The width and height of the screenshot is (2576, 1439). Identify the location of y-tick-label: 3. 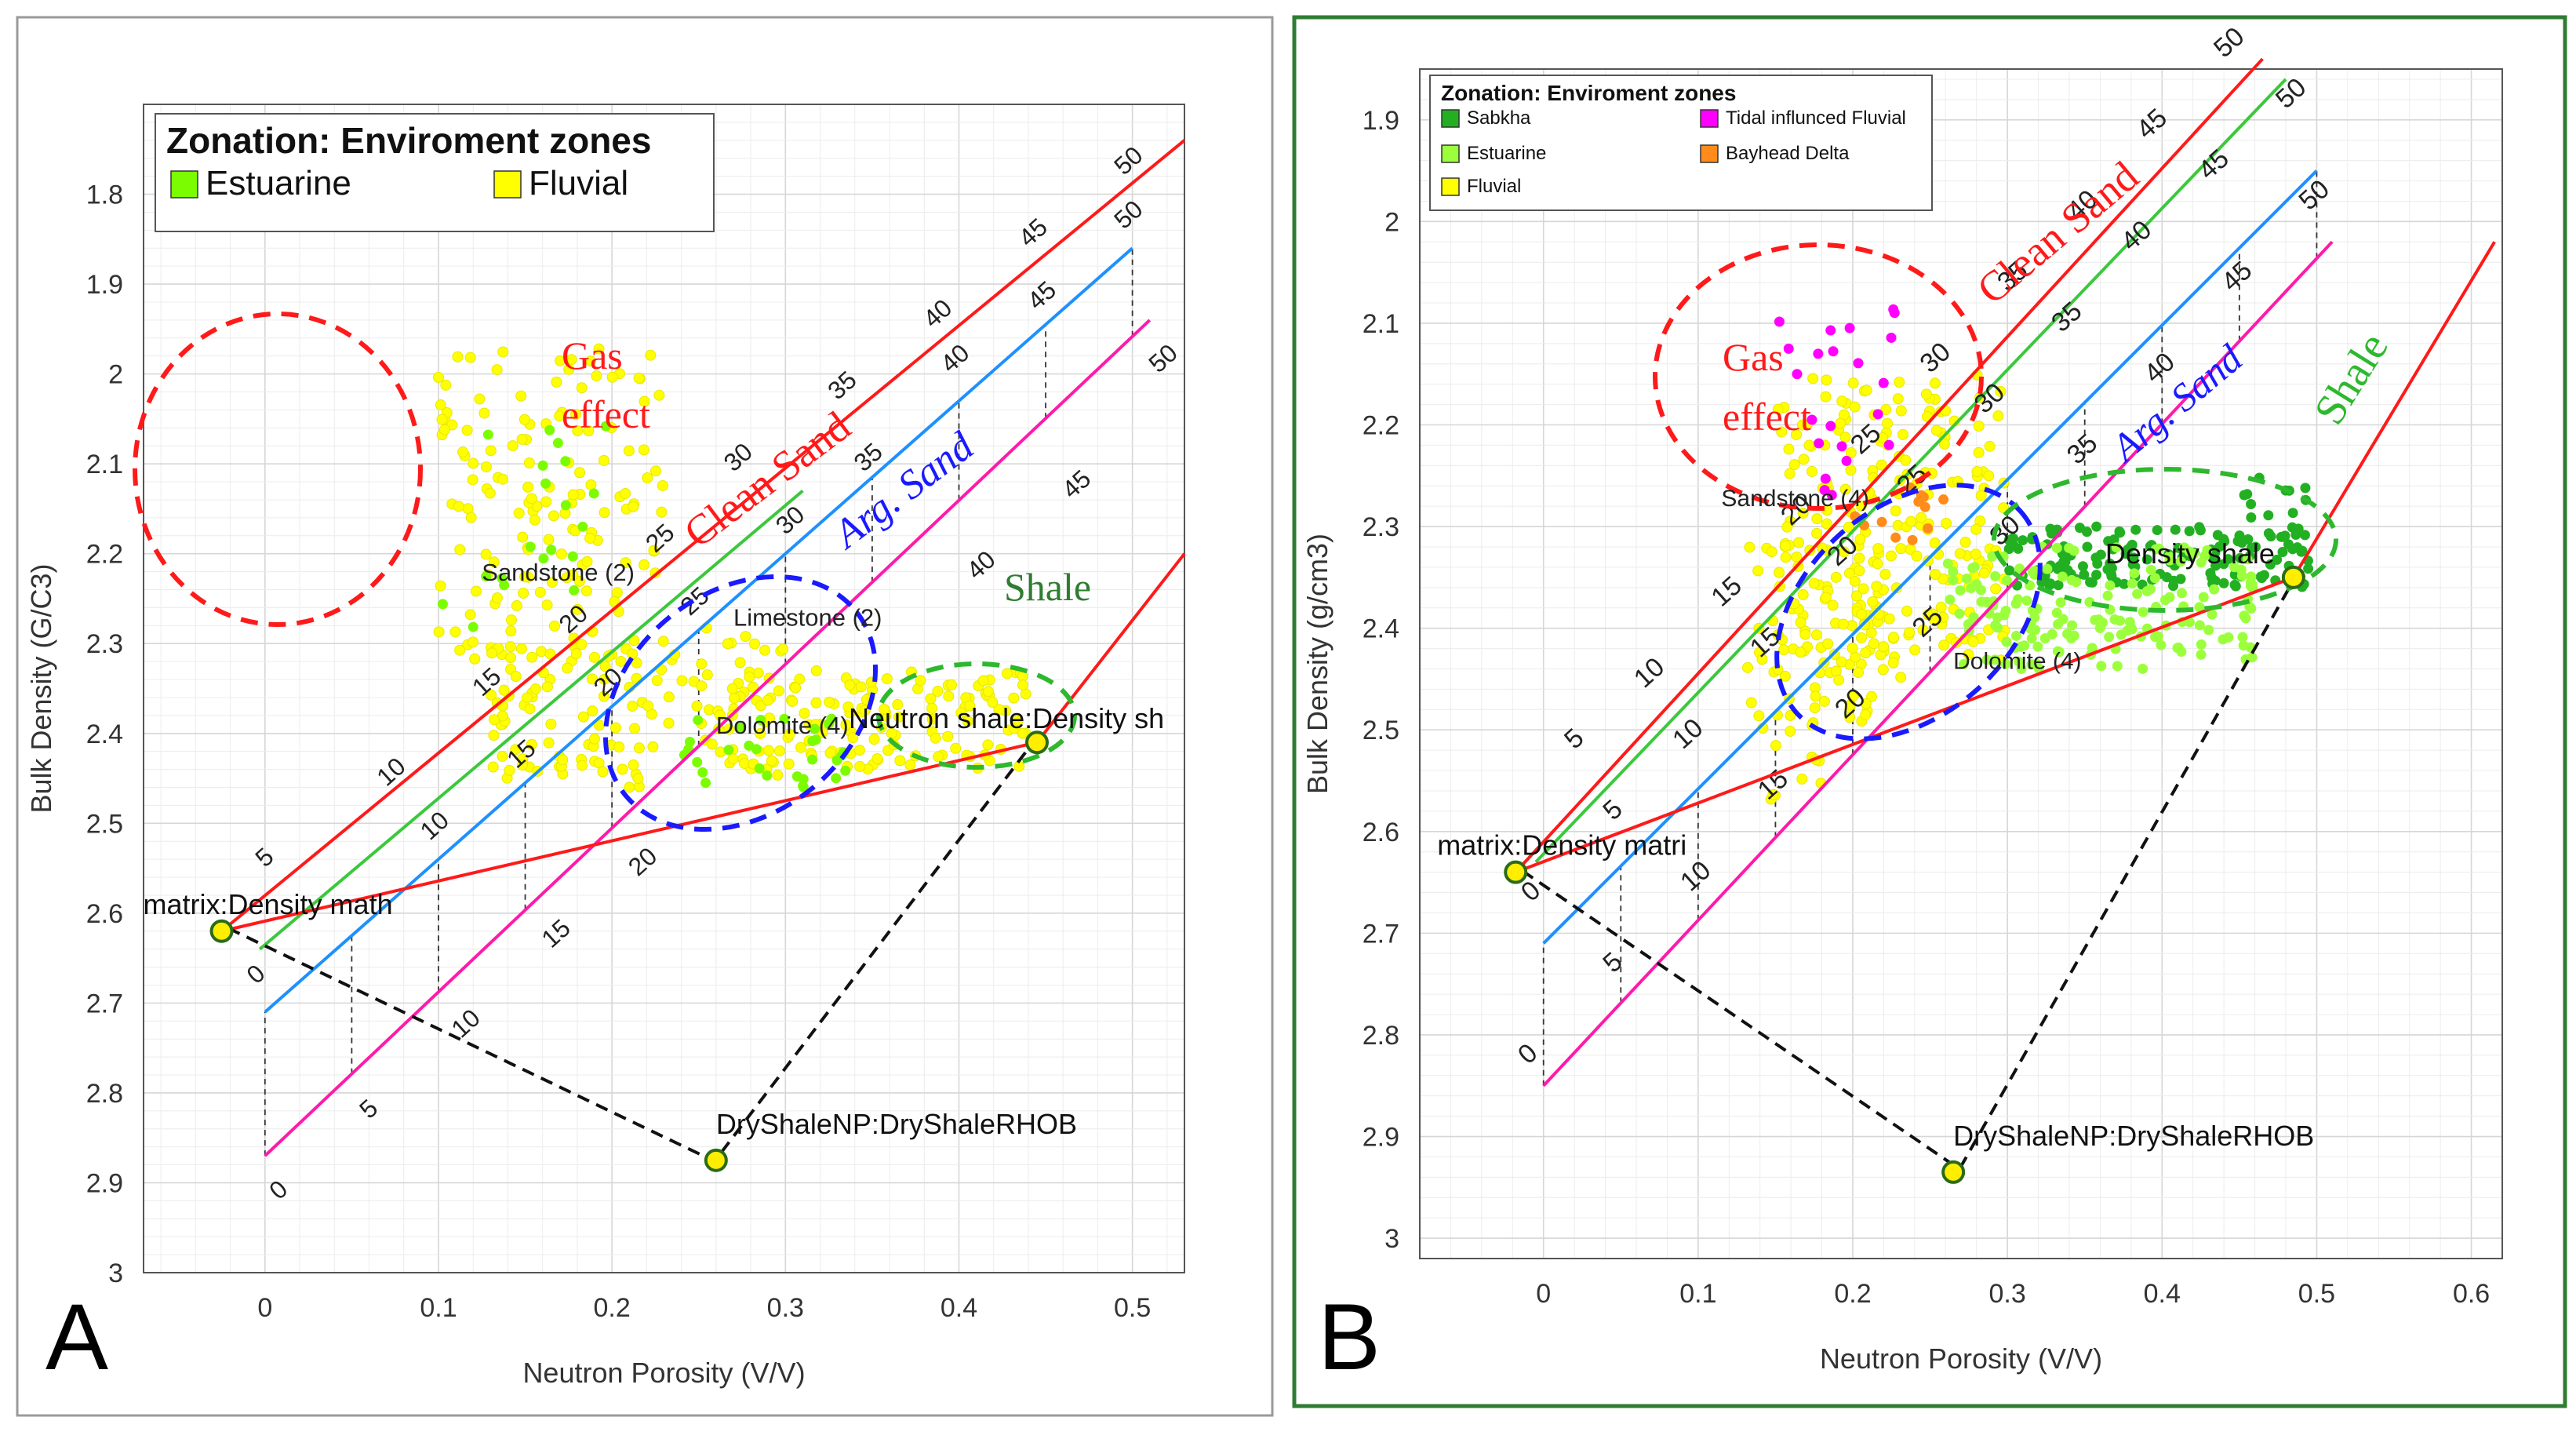
(115, 1273).